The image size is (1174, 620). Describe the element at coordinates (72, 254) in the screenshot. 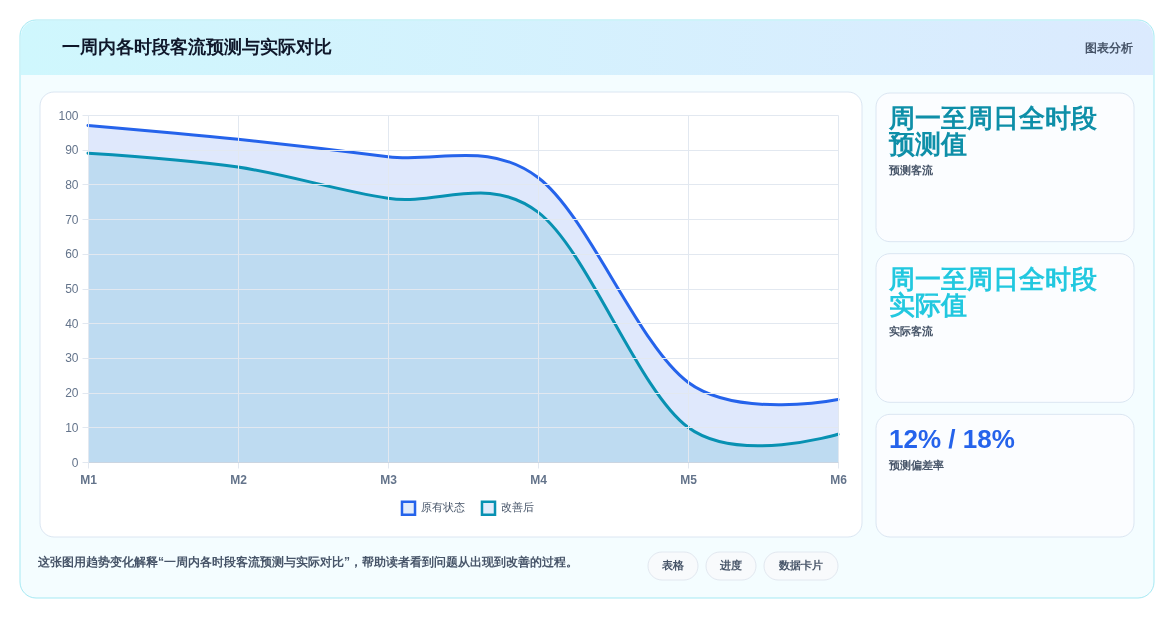

I see `y-tick-label: 60` at that location.